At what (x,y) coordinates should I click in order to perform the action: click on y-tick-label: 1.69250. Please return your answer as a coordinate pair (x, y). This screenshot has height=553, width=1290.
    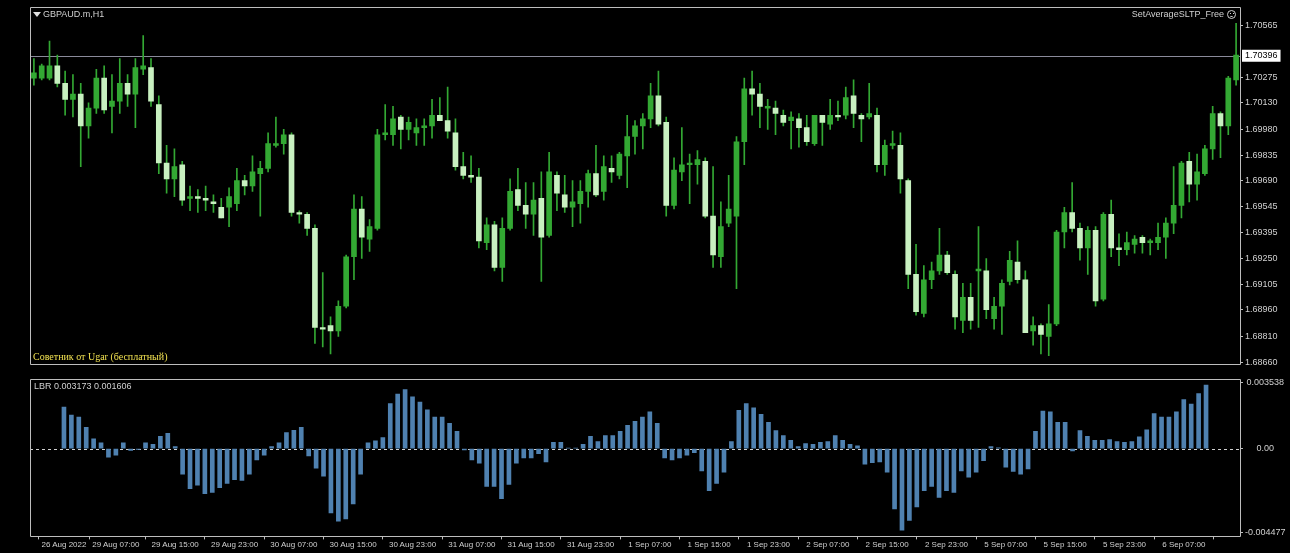
    Looking at the image, I should click on (1261, 257).